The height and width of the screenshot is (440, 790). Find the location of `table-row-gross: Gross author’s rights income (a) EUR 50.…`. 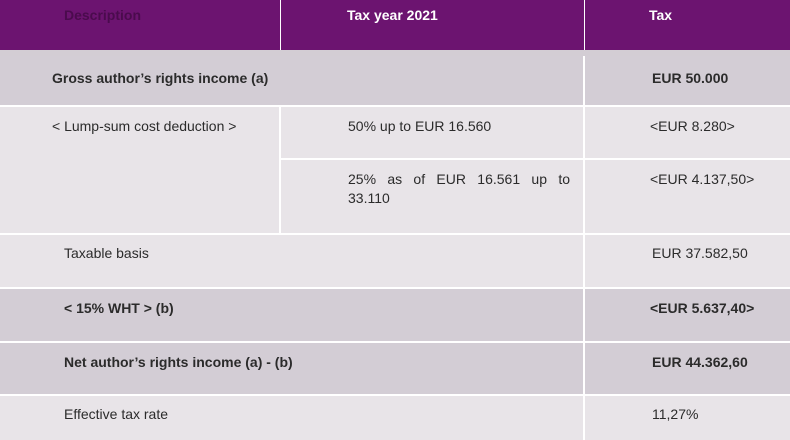

table-row-gross: Gross author’s rights income (a) EUR 50.… is located at coordinates (395, 81).